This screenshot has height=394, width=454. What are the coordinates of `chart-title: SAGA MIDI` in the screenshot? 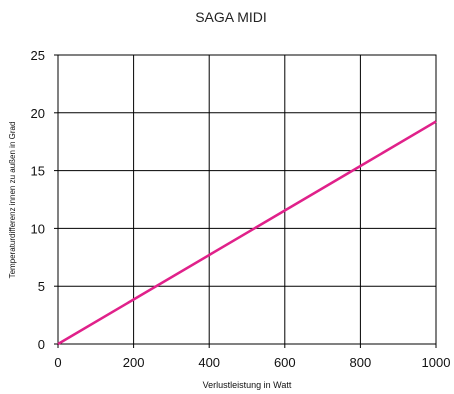 It's located at (231, 17).